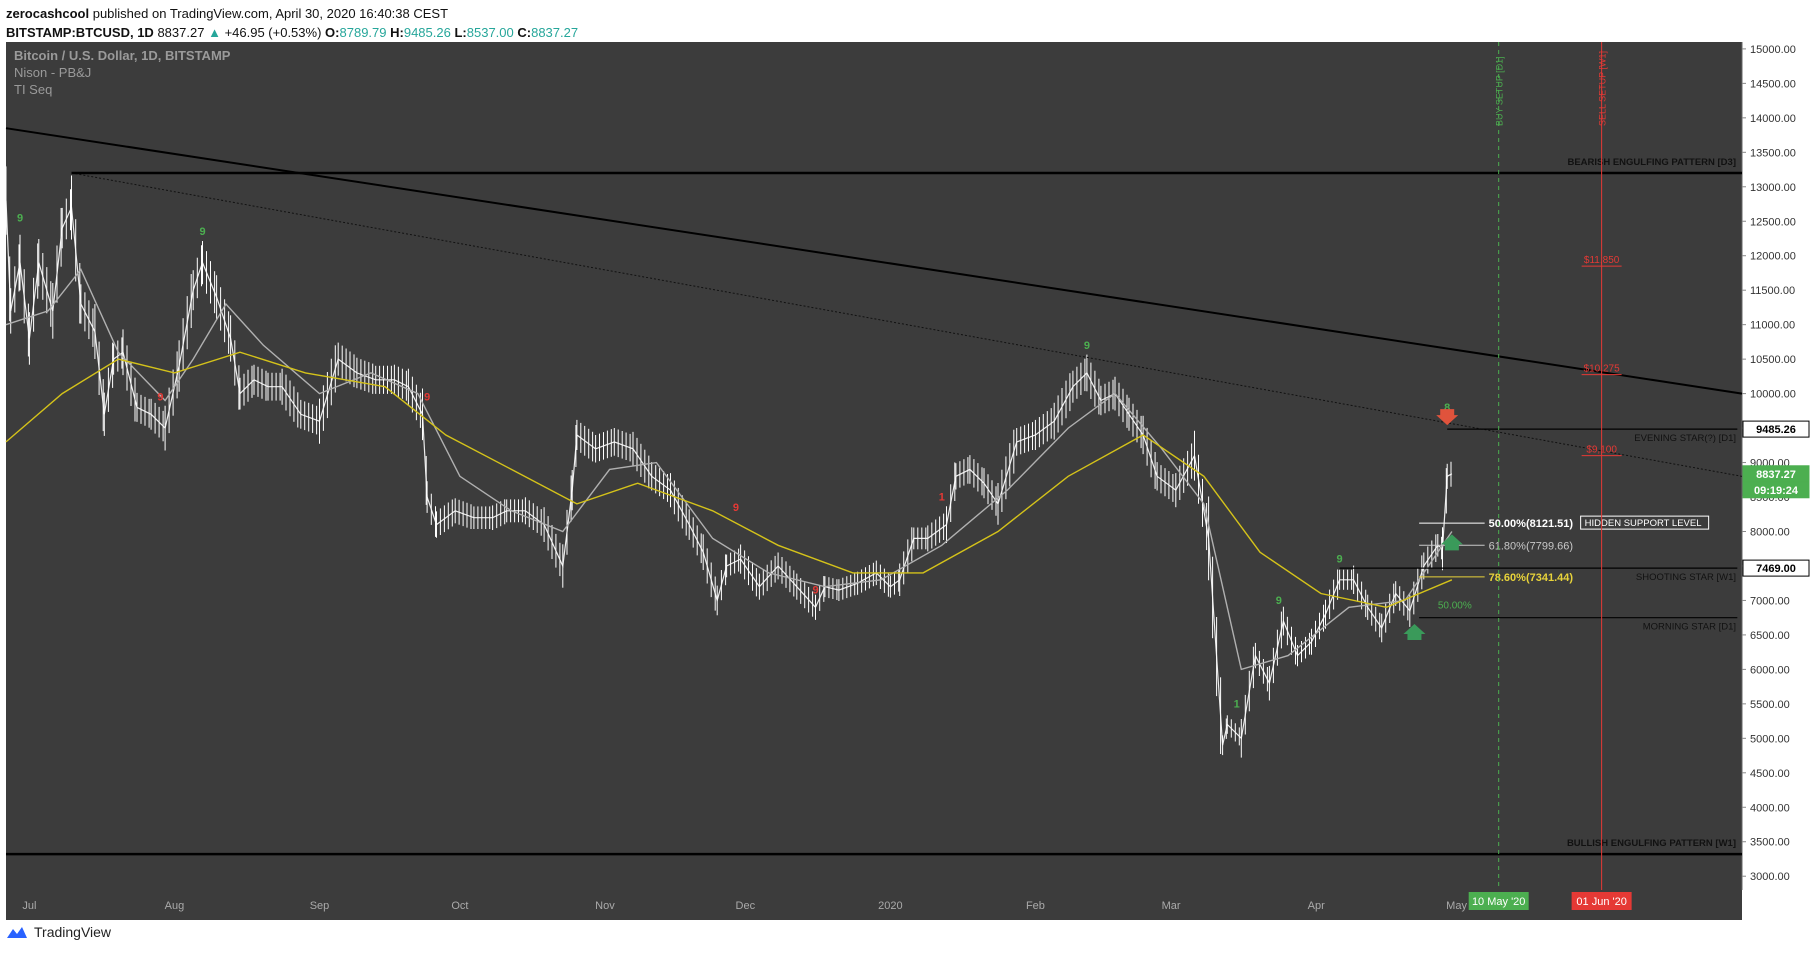  I want to click on price-tick-label: 6000.00, so click(1770, 670).